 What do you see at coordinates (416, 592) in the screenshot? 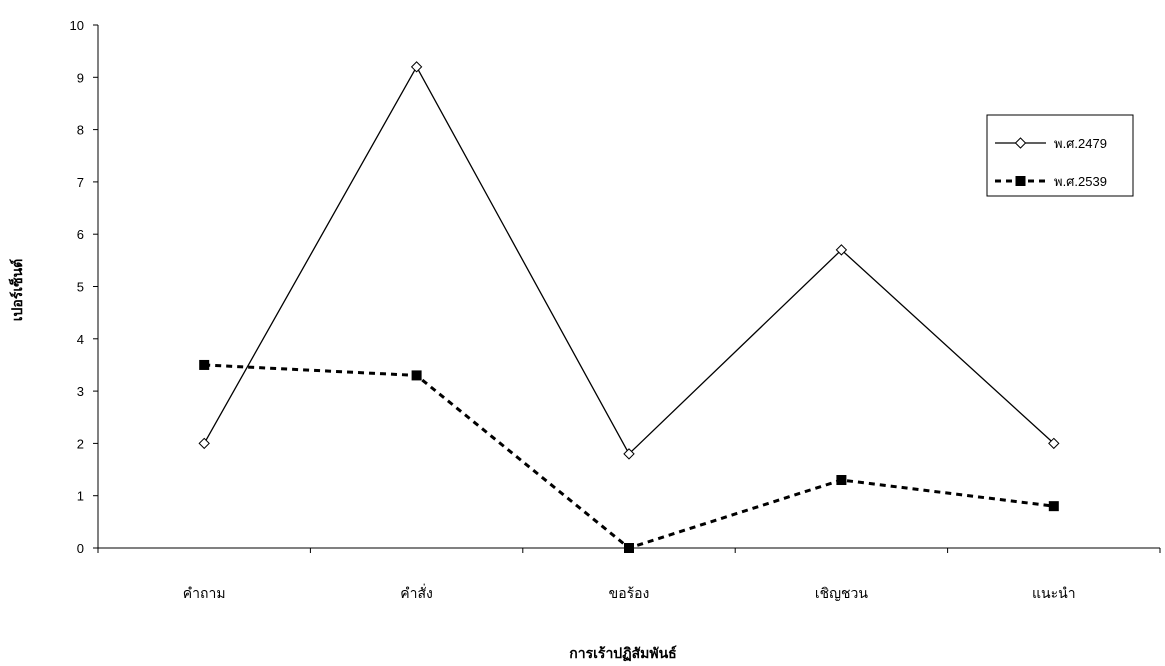
I see `x-category-label: คำสั่ง` at bounding box center [416, 592].